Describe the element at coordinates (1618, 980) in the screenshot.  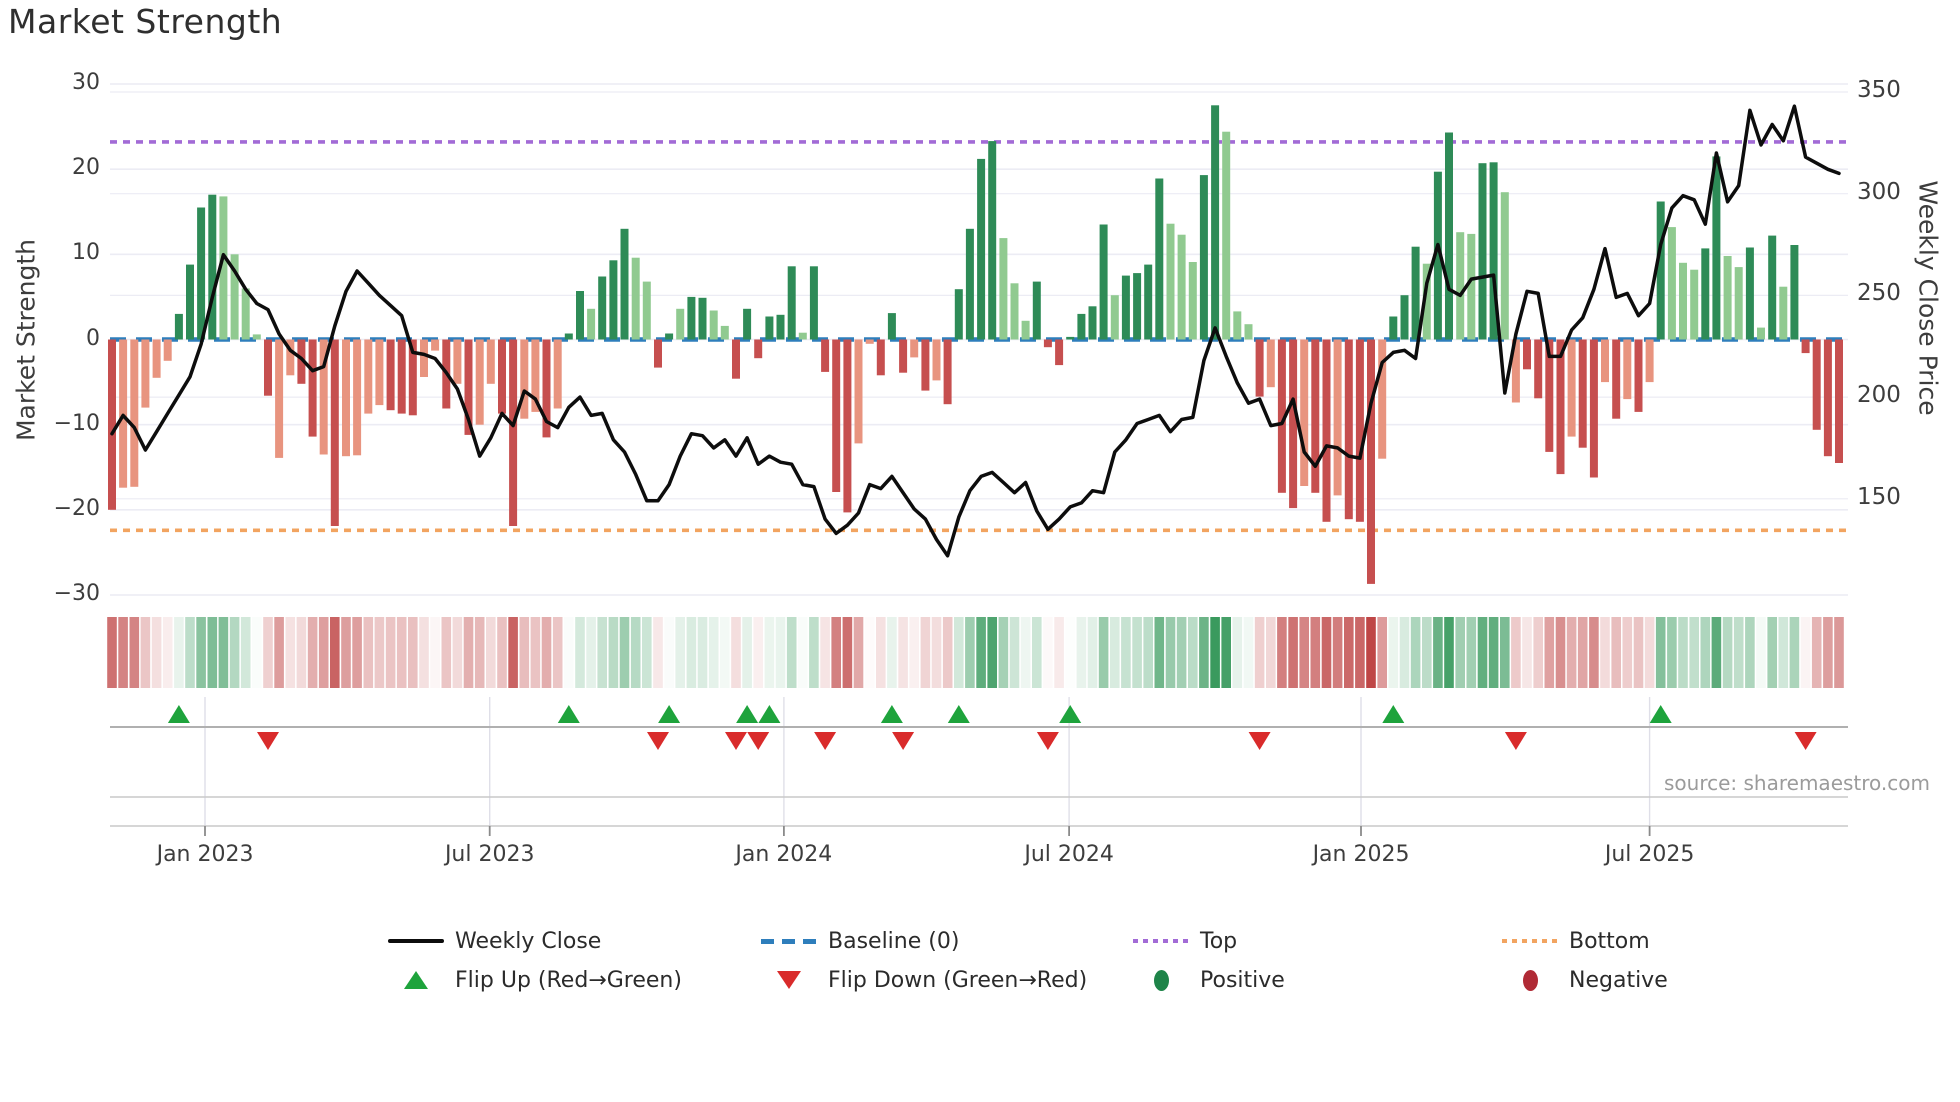
I see `legend-label: Negative` at that location.